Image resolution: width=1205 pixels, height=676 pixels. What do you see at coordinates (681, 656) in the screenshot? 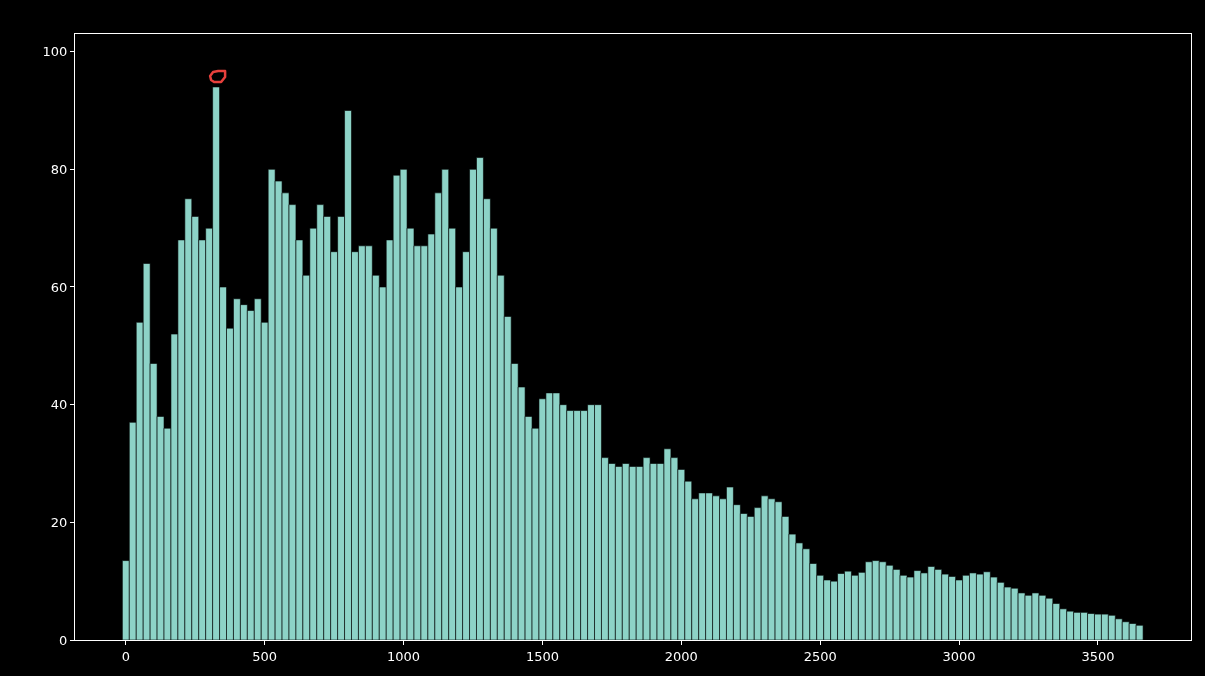
I see `x-tick-label: 2000` at bounding box center [681, 656].